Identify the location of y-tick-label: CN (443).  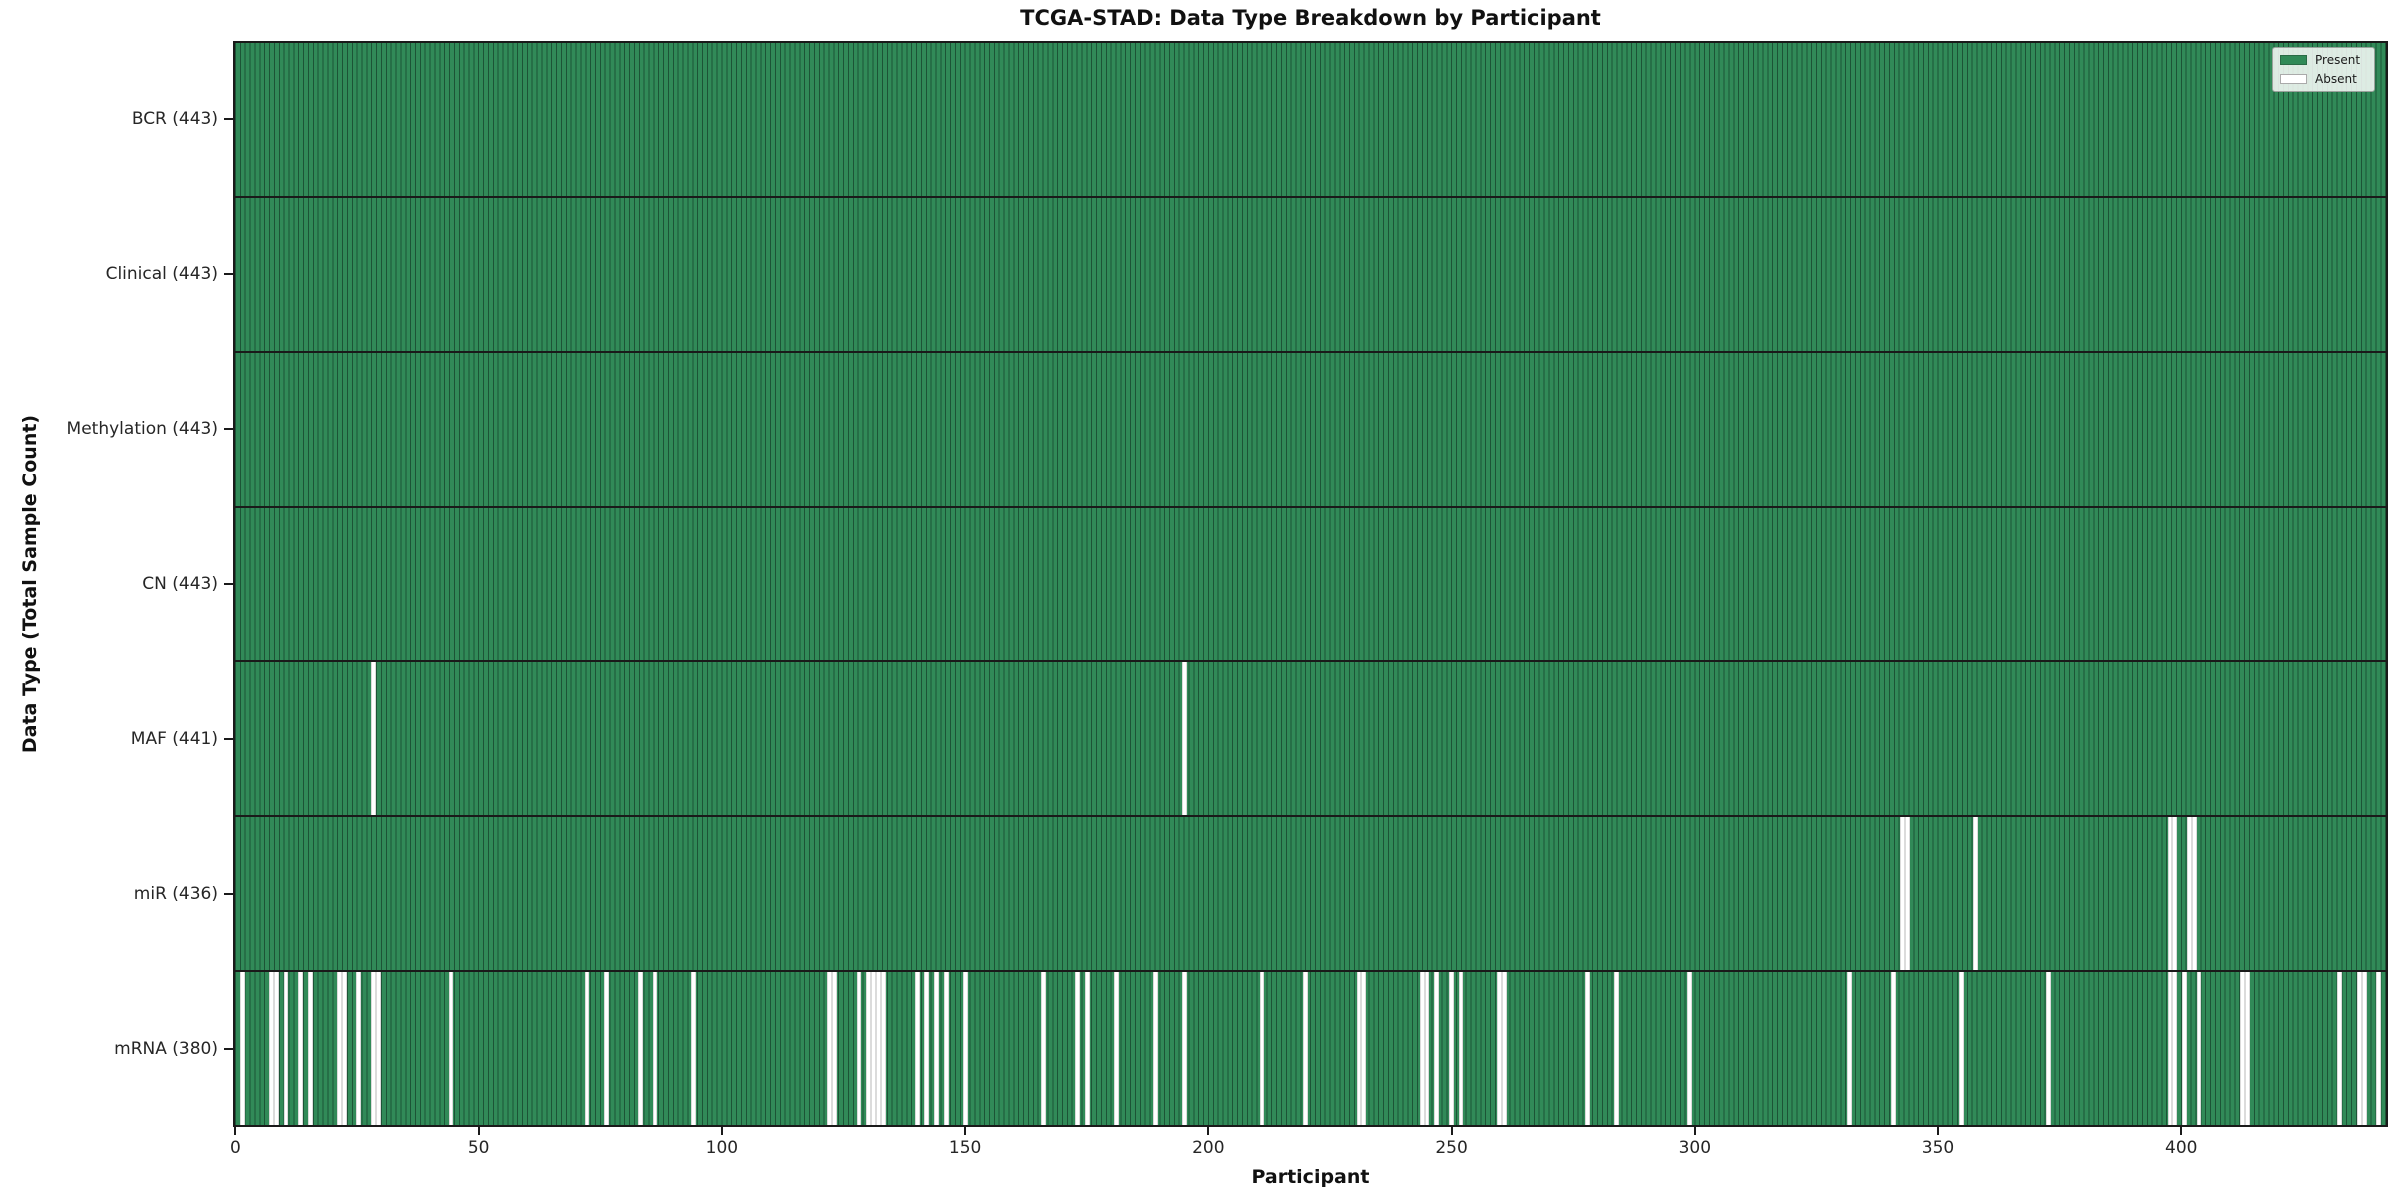
(180, 584).